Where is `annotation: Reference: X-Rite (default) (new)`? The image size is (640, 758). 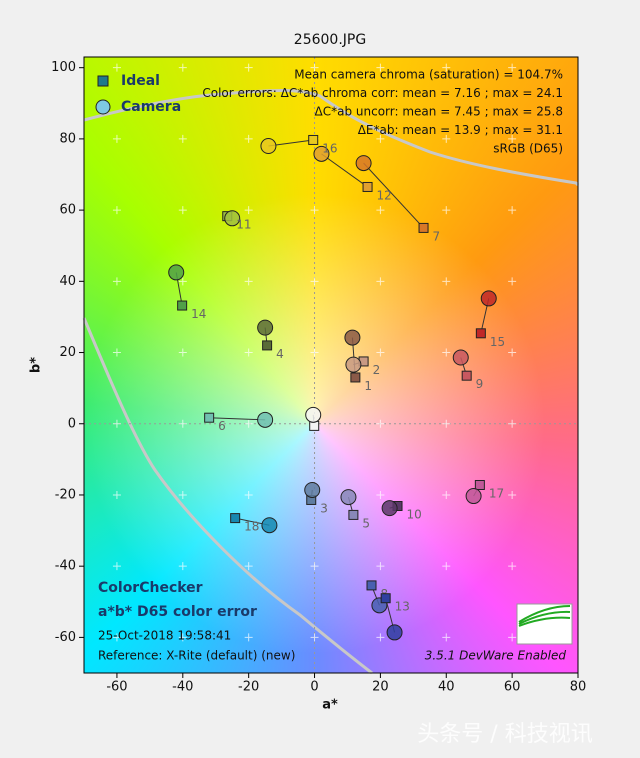
annotation: Reference: X-Rite (default) (new) is located at coordinates (196, 656).